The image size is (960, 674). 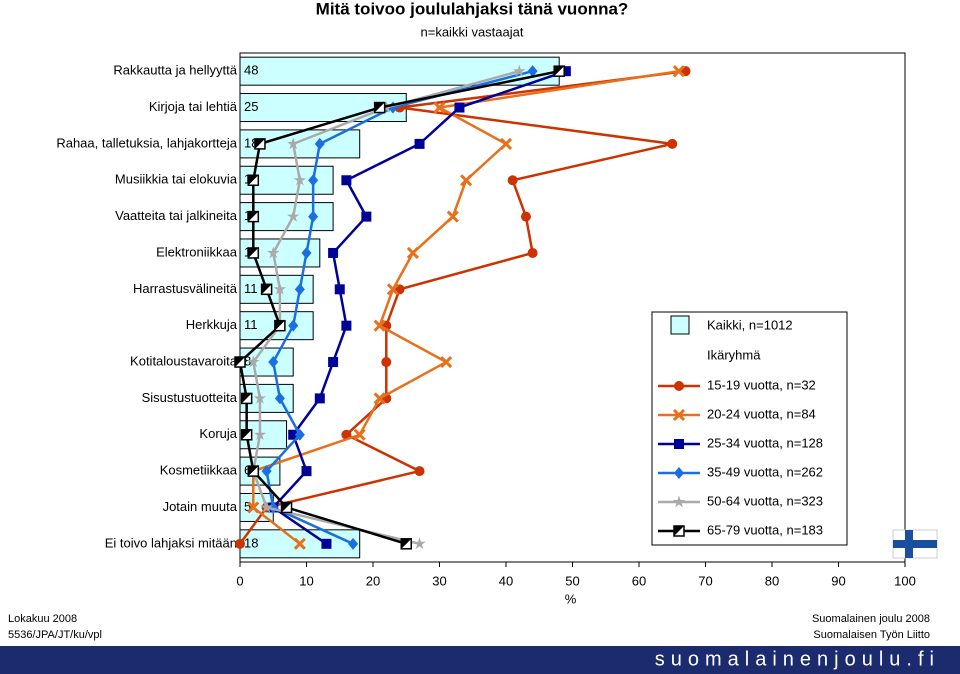 I want to click on category-label: Kotitaloustavaroita, so click(x=184, y=360).